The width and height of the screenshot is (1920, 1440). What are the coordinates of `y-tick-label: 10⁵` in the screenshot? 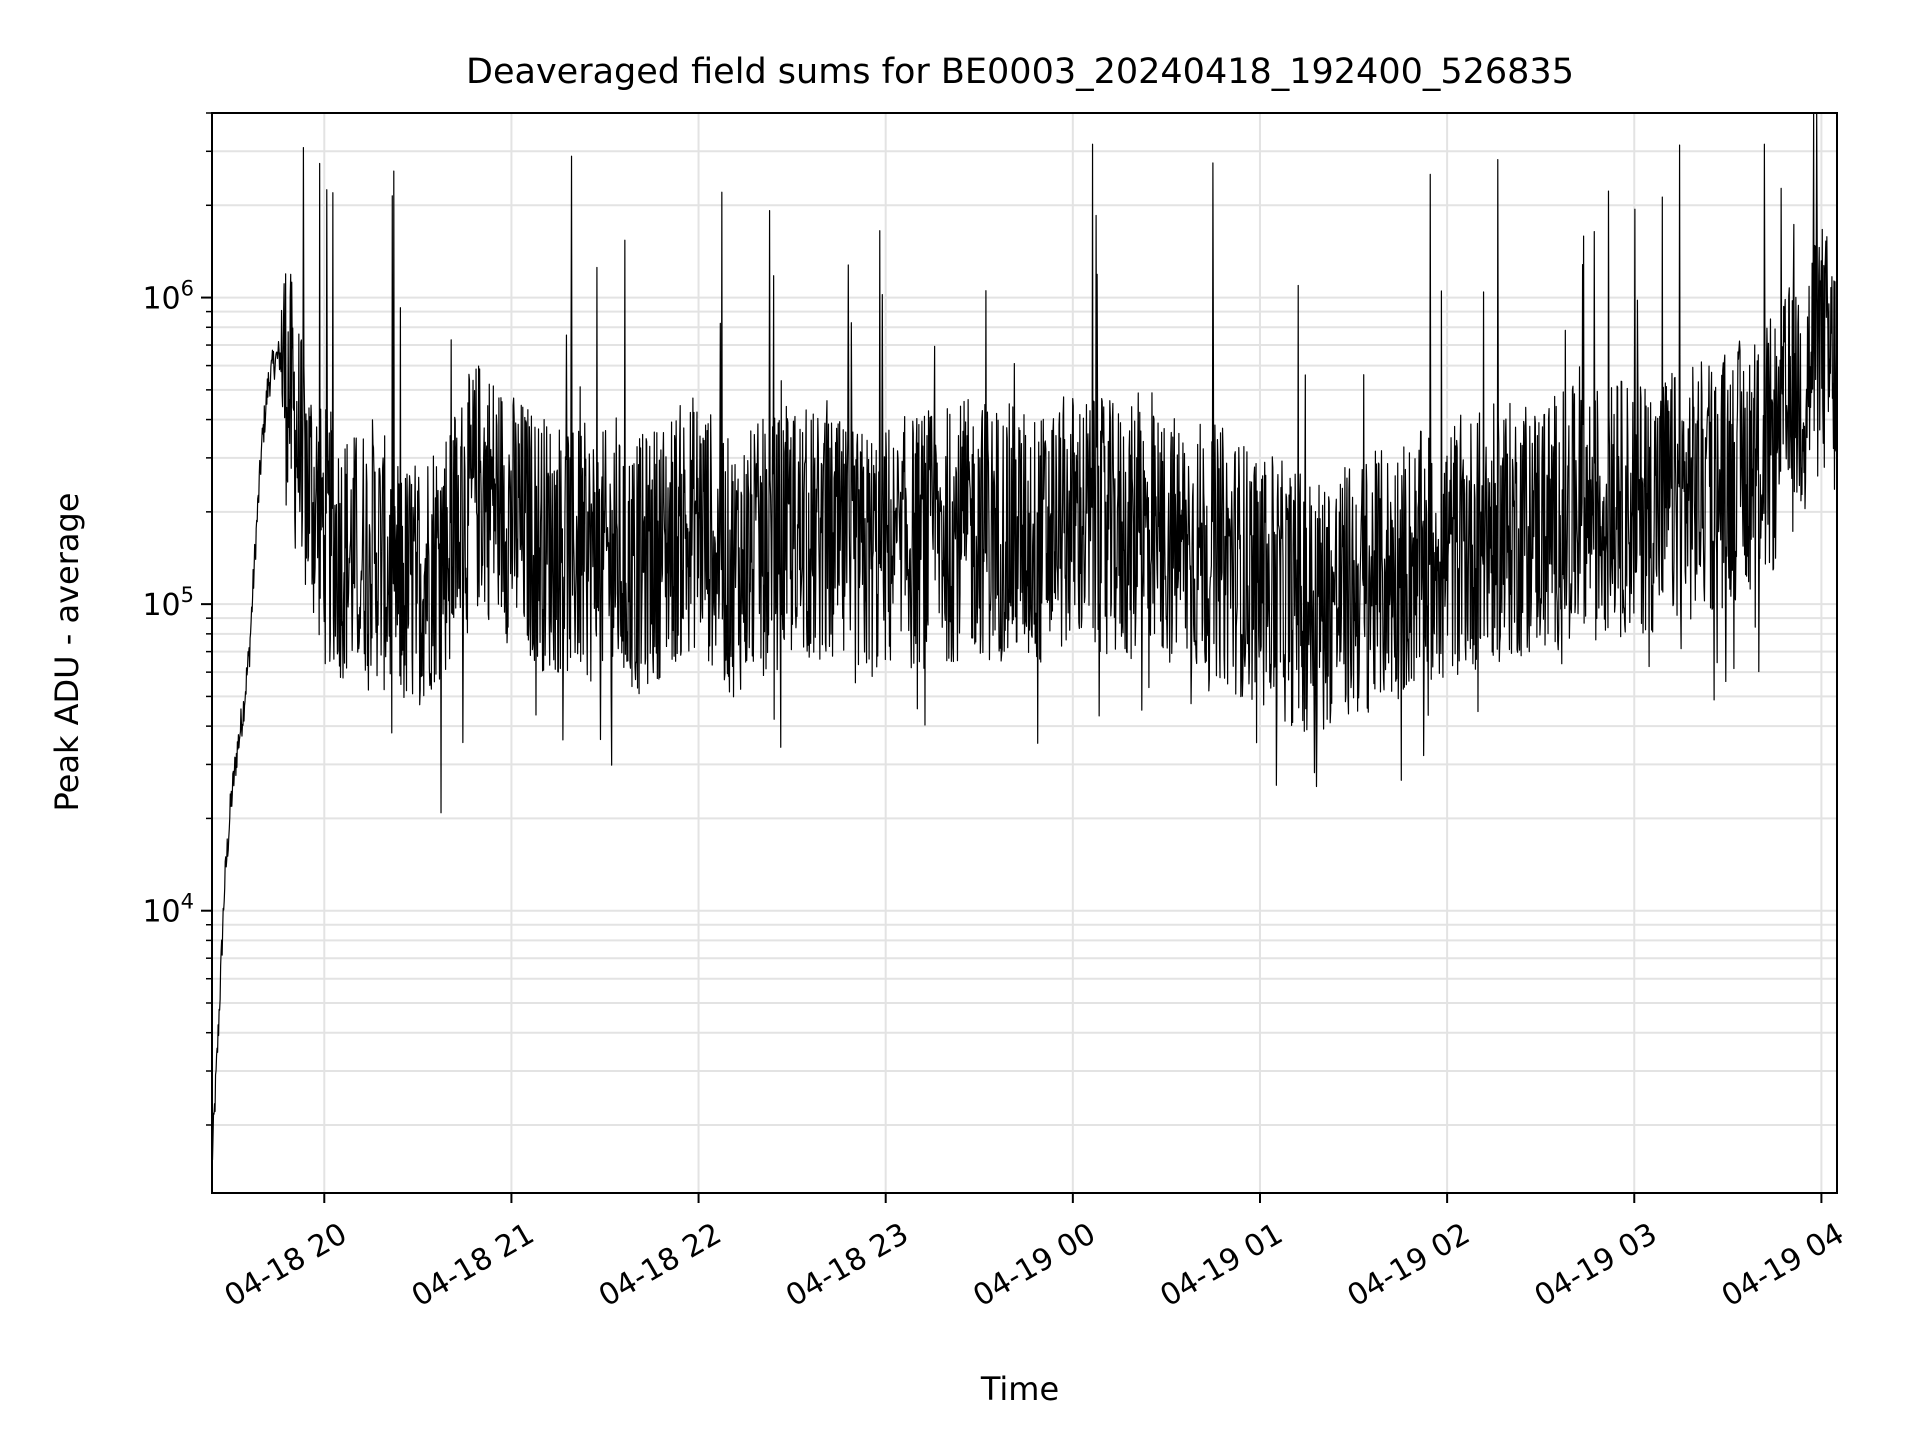 It's located at (168, 603).